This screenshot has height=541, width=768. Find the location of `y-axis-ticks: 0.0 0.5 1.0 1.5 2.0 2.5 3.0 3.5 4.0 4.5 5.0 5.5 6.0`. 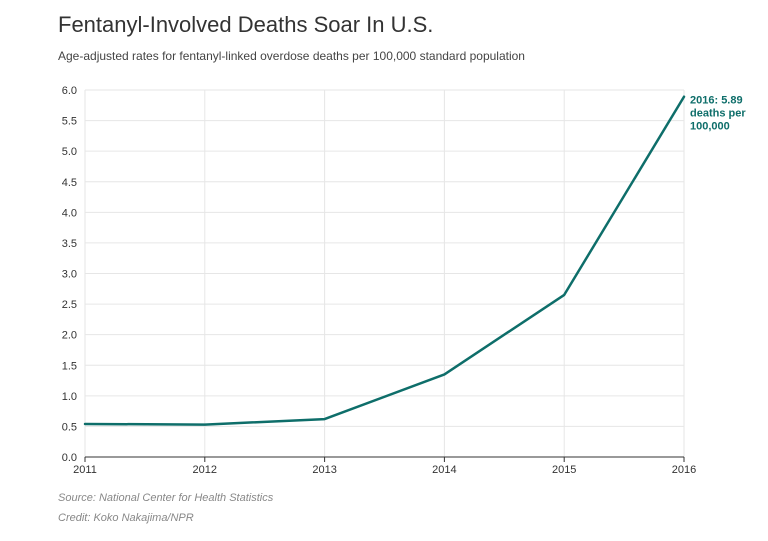

y-axis-ticks: 0.0 0.5 1.0 1.5 2.0 2.5 3.0 3.5 4.0 4.5 5.0 5.5 6.0 is located at coordinates (69, 274).